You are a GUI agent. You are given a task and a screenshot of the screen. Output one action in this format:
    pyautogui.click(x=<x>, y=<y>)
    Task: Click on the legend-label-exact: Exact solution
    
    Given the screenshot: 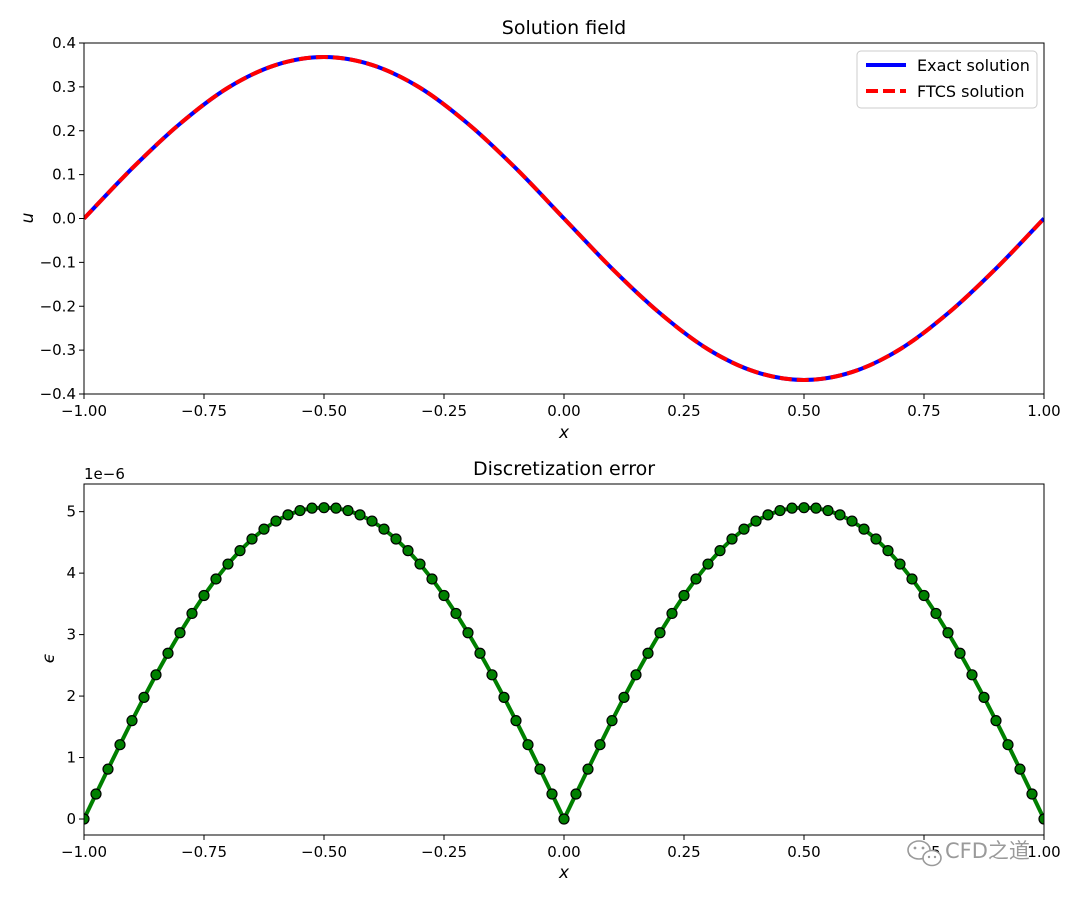 What is the action you would take?
    pyautogui.click(x=973, y=65)
    